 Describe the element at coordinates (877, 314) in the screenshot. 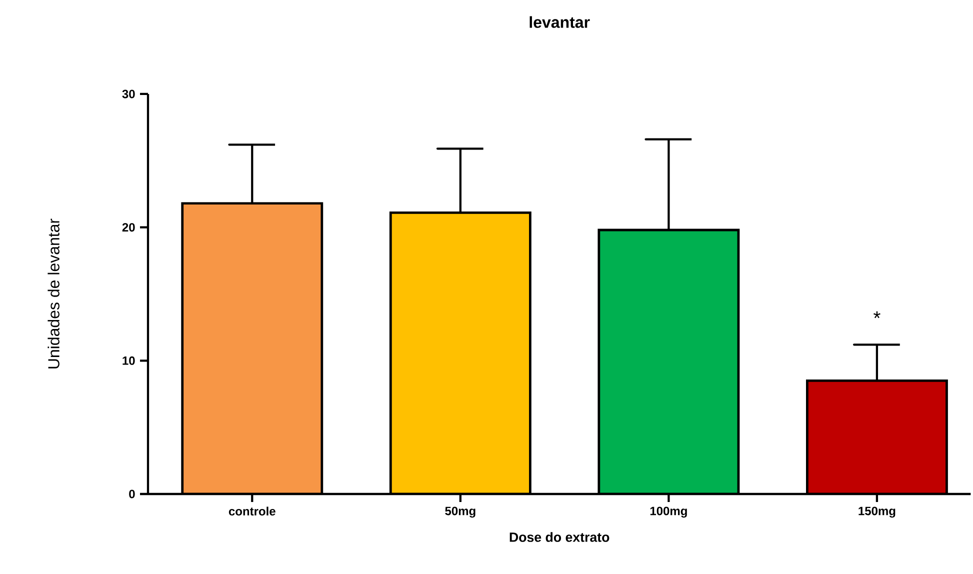

I see `annotation: *` at that location.